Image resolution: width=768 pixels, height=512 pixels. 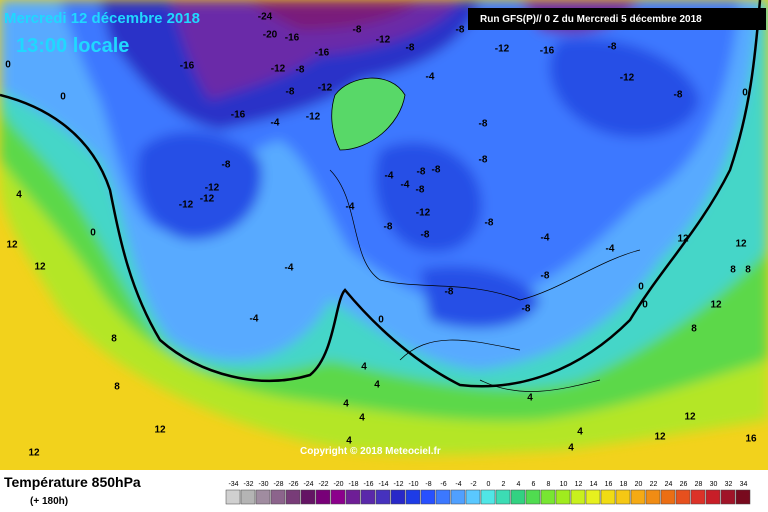 What do you see at coordinates (519, 484) in the screenshot?
I see `scale-label: 4` at bounding box center [519, 484].